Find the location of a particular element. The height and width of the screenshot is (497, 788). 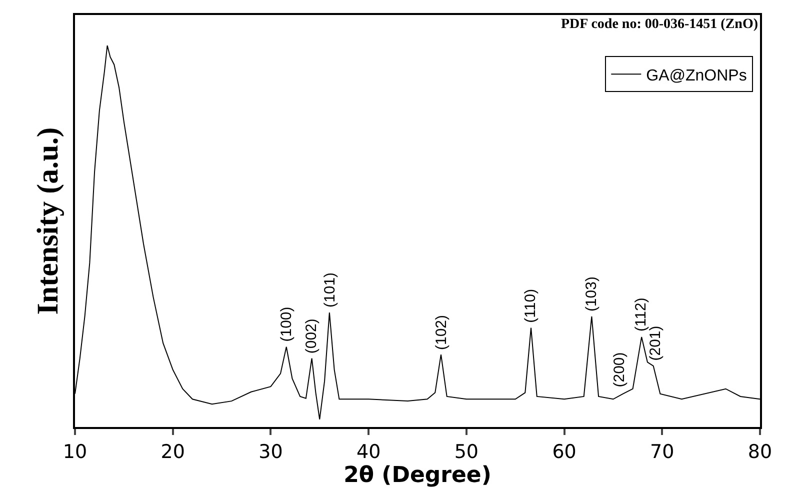

x-tick-label: 80 is located at coordinates (760, 451).